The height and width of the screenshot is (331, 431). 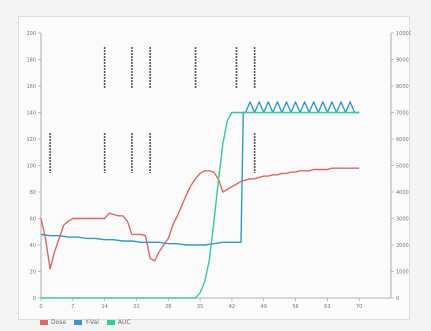 I want to click on legend-label-1: Y-Val, so click(x=92, y=322).